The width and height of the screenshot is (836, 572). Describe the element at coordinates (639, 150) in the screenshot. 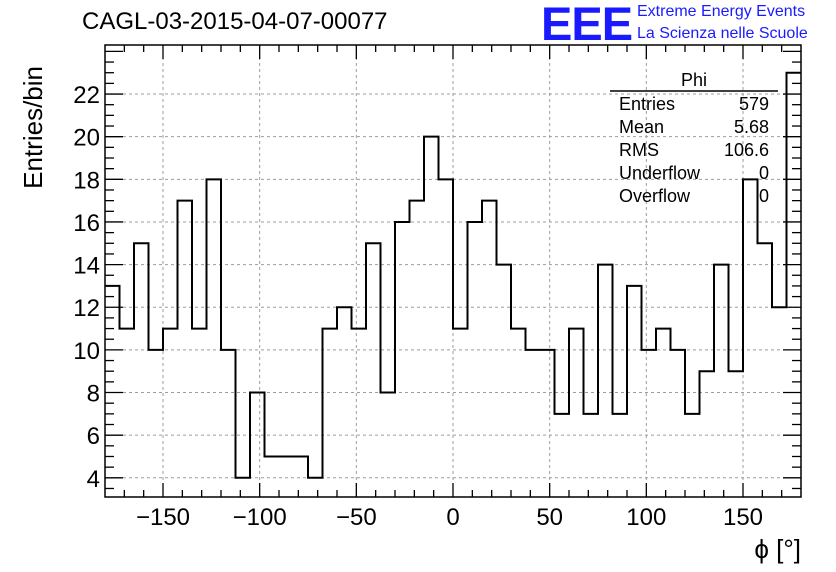

I see `stats-label: RMS` at that location.